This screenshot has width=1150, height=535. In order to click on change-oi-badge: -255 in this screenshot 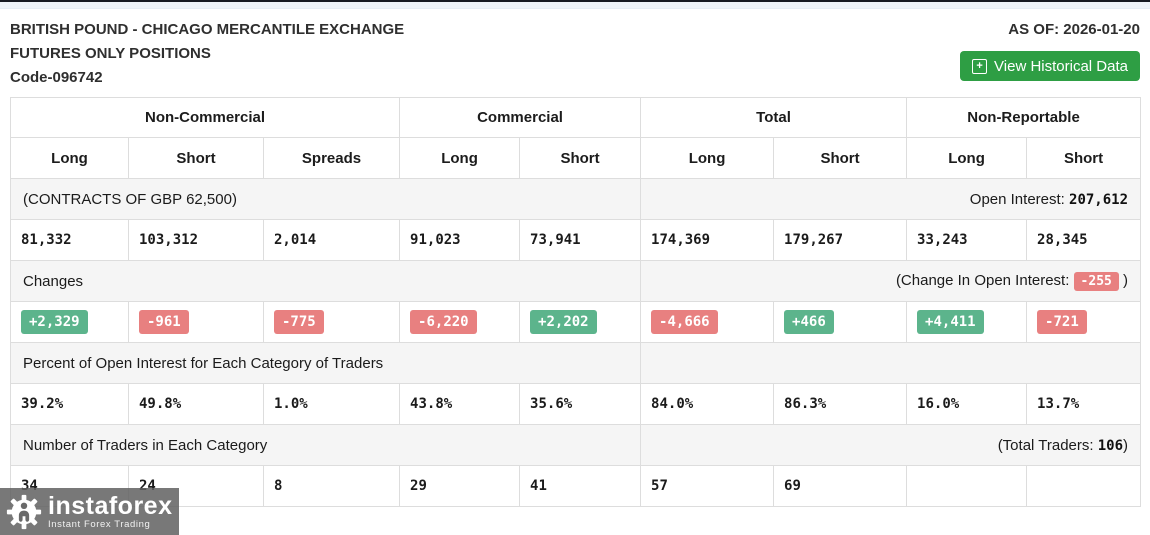, I will do `click(1096, 281)`.